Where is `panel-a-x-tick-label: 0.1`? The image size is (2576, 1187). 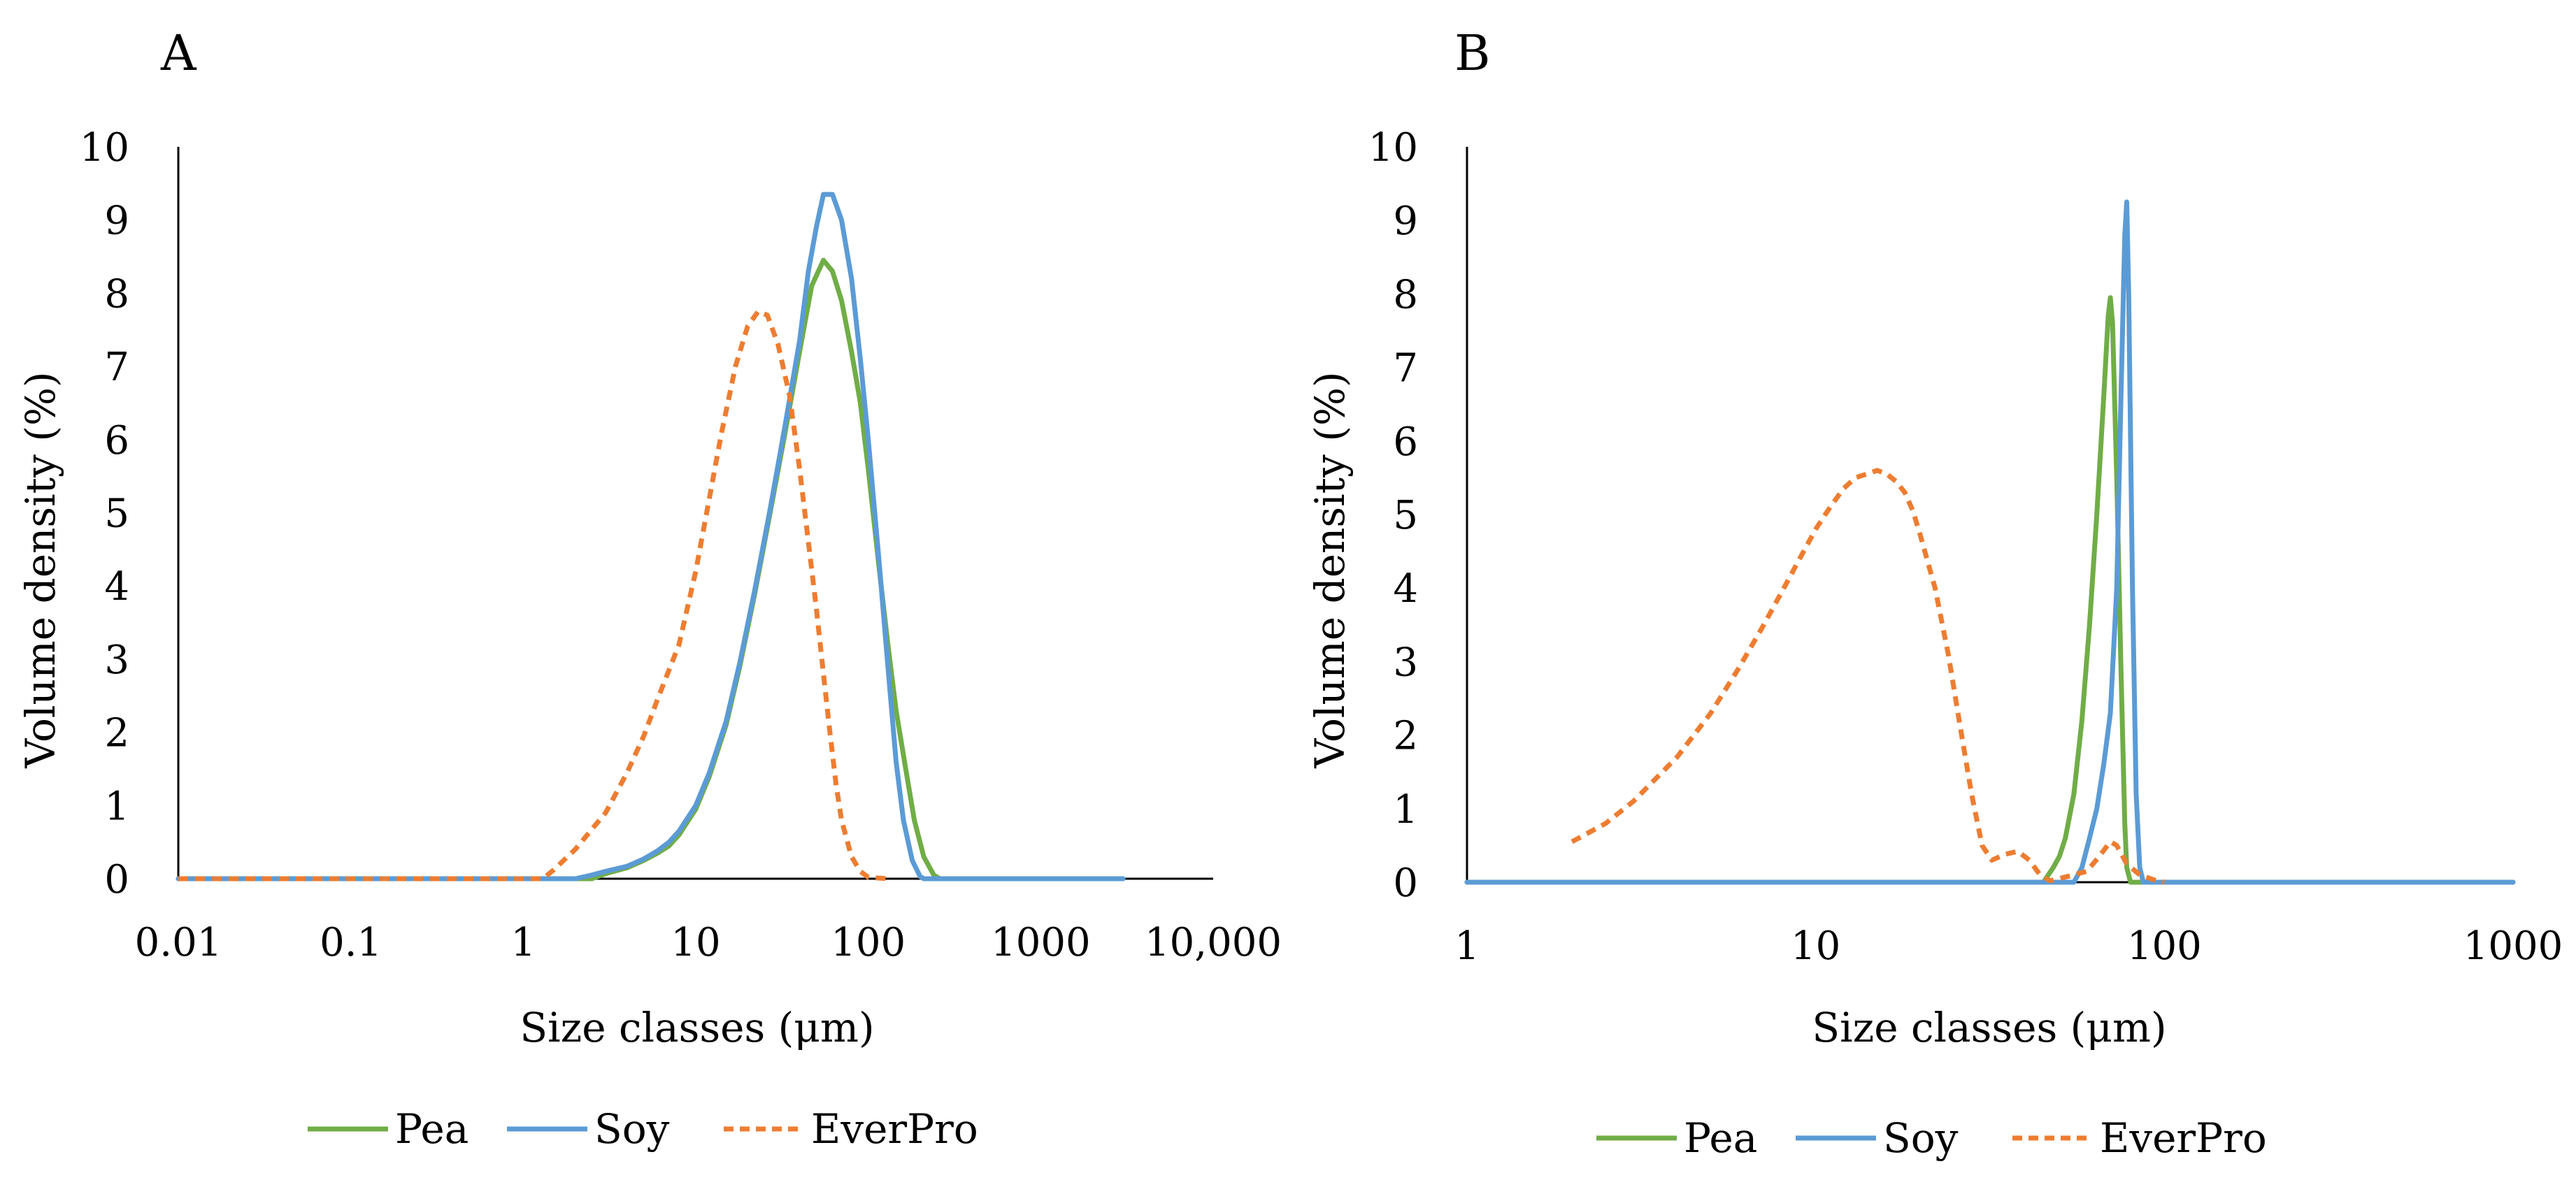
panel-a-x-tick-label: 0.1 is located at coordinates (351, 942).